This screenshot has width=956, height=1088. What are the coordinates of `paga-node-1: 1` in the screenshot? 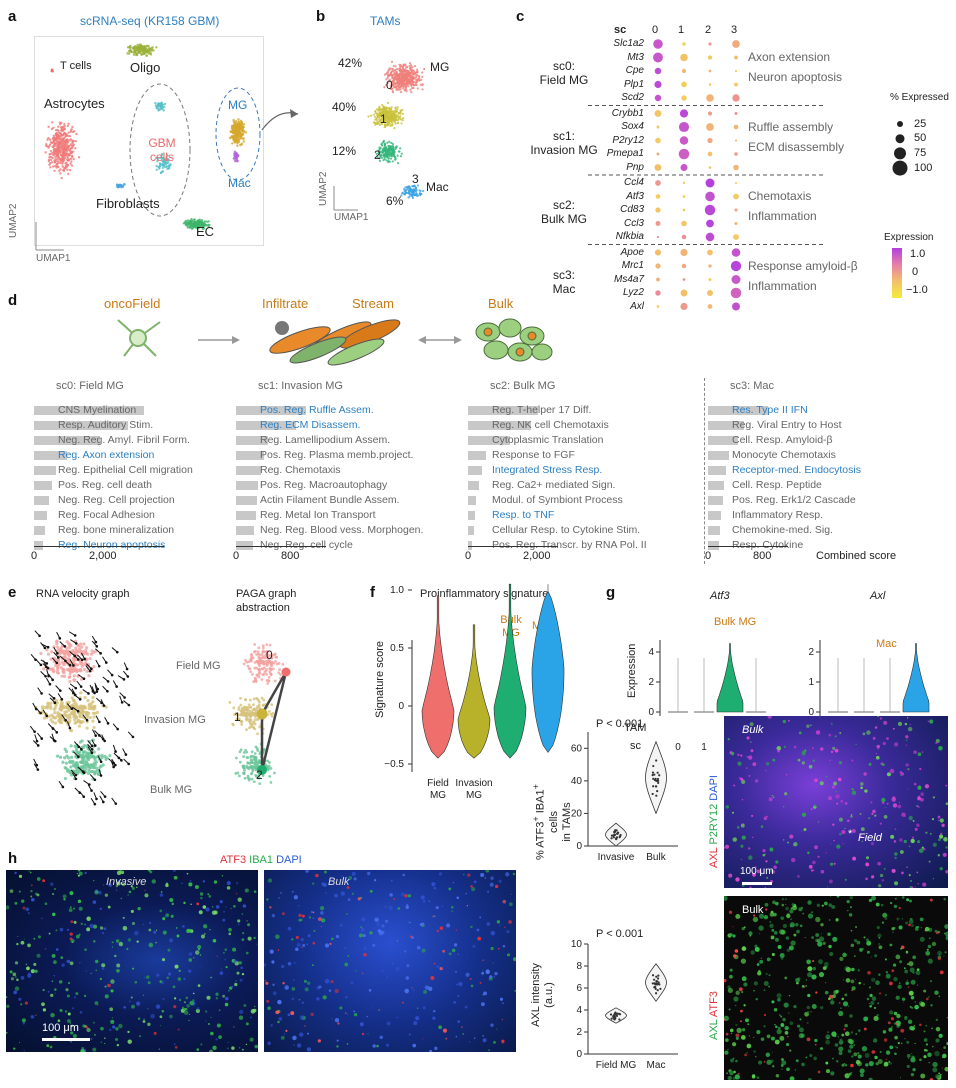 It's located at (237, 717).